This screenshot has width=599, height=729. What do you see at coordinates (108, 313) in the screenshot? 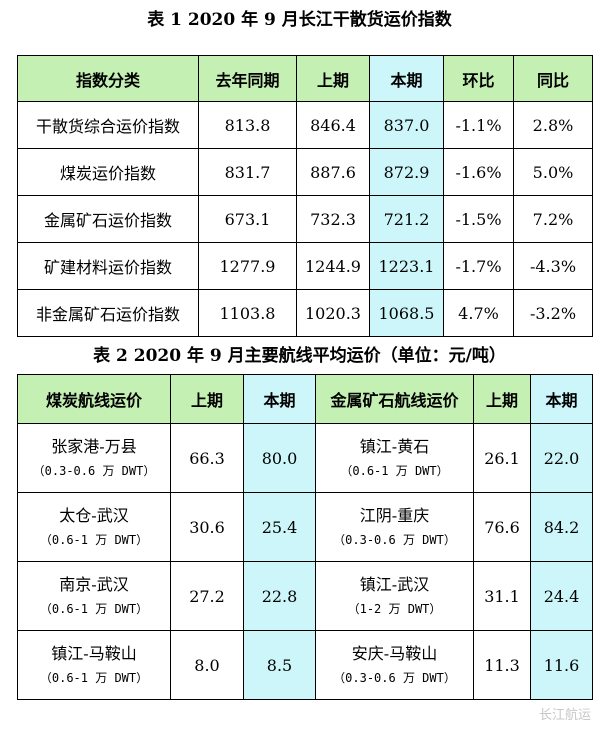
I see `index-name: 非金属矿石运价指数` at bounding box center [108, 313].